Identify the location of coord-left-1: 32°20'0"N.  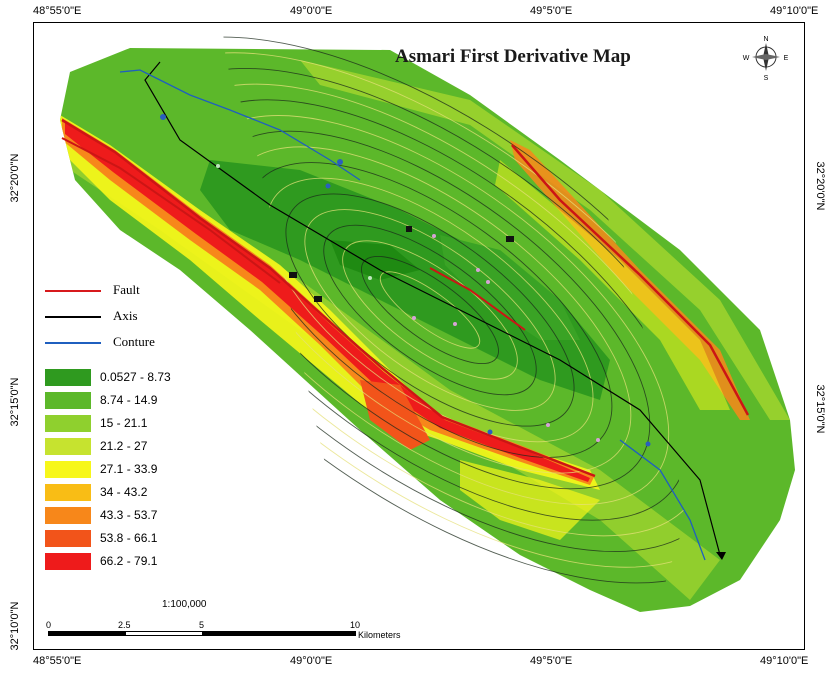
(15, 178).